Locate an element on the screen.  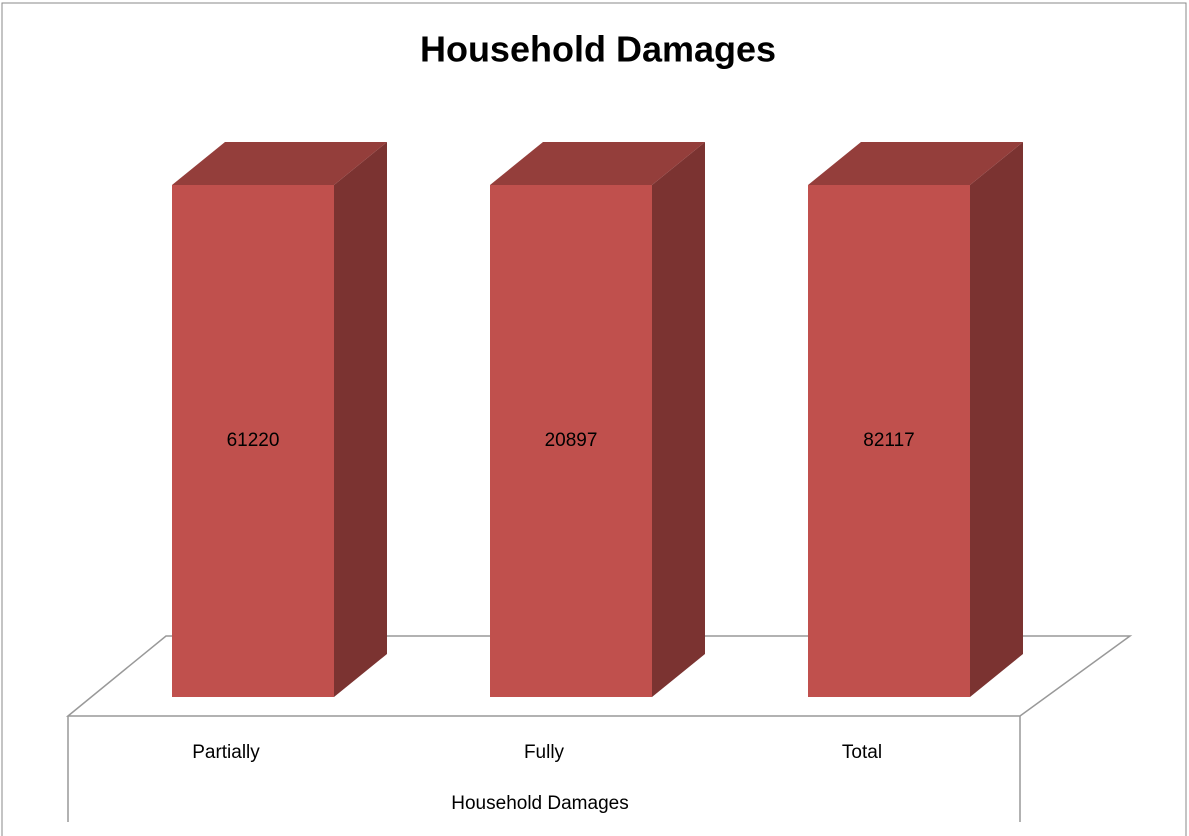
x-tick-label: Fully is located at coordinates (544, 752).